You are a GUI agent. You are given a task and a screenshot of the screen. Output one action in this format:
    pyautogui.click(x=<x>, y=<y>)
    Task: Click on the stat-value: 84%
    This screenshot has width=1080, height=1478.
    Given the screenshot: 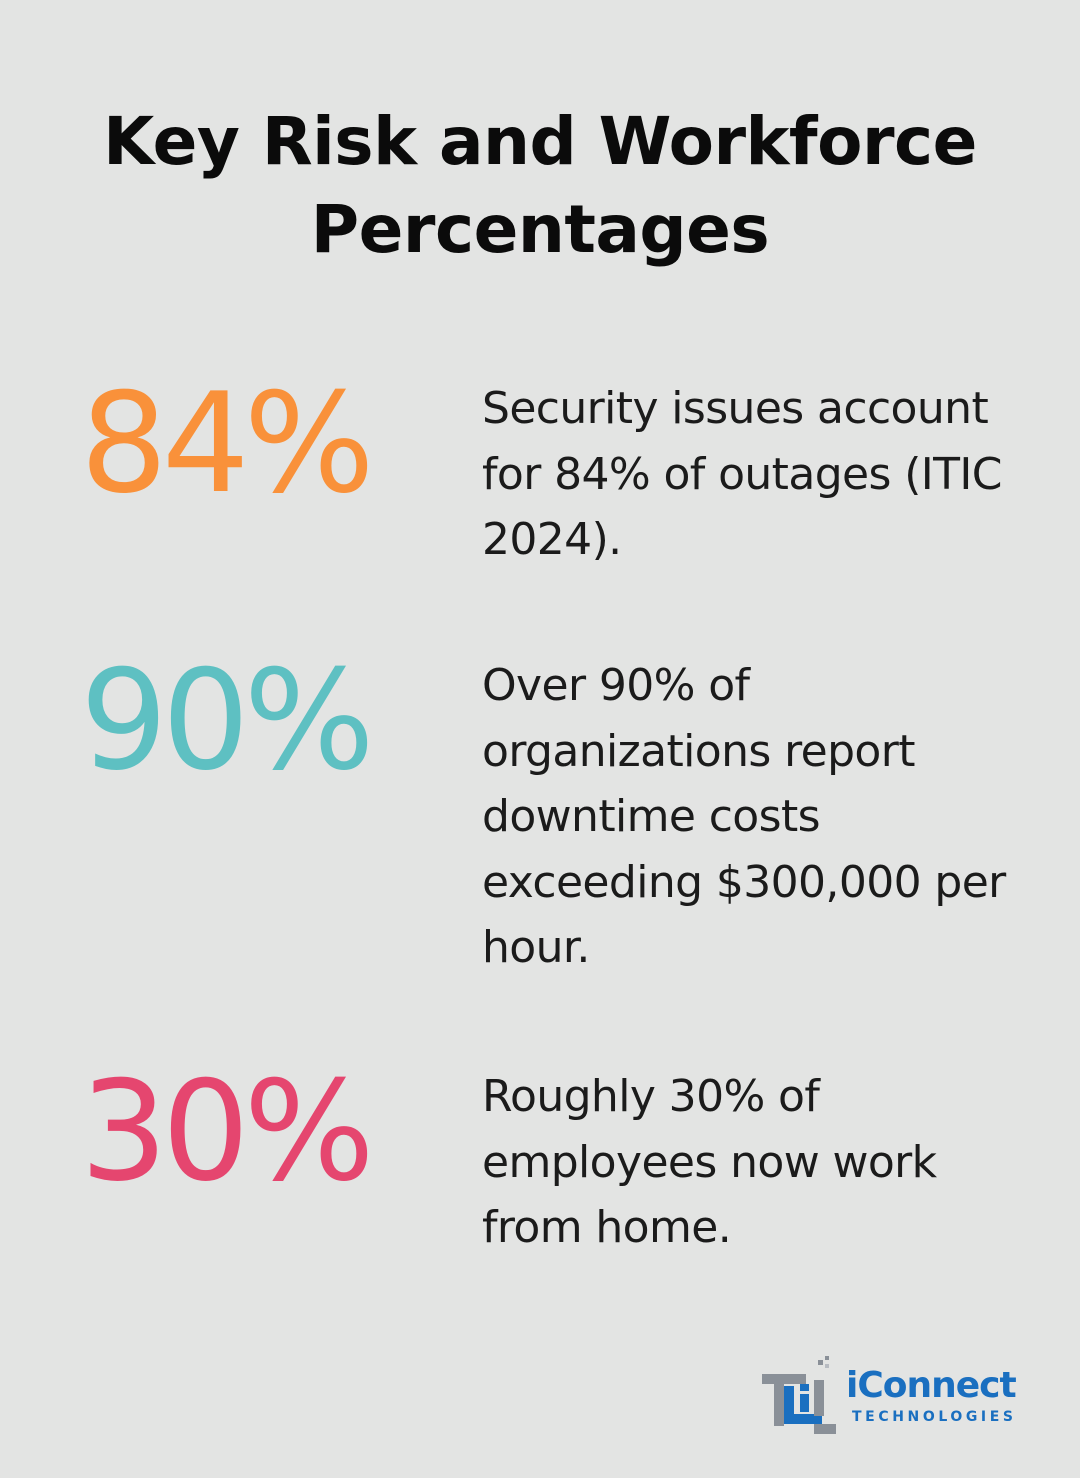 What is the action you would take?
    pyautogui.click(x=227, y=443)
    